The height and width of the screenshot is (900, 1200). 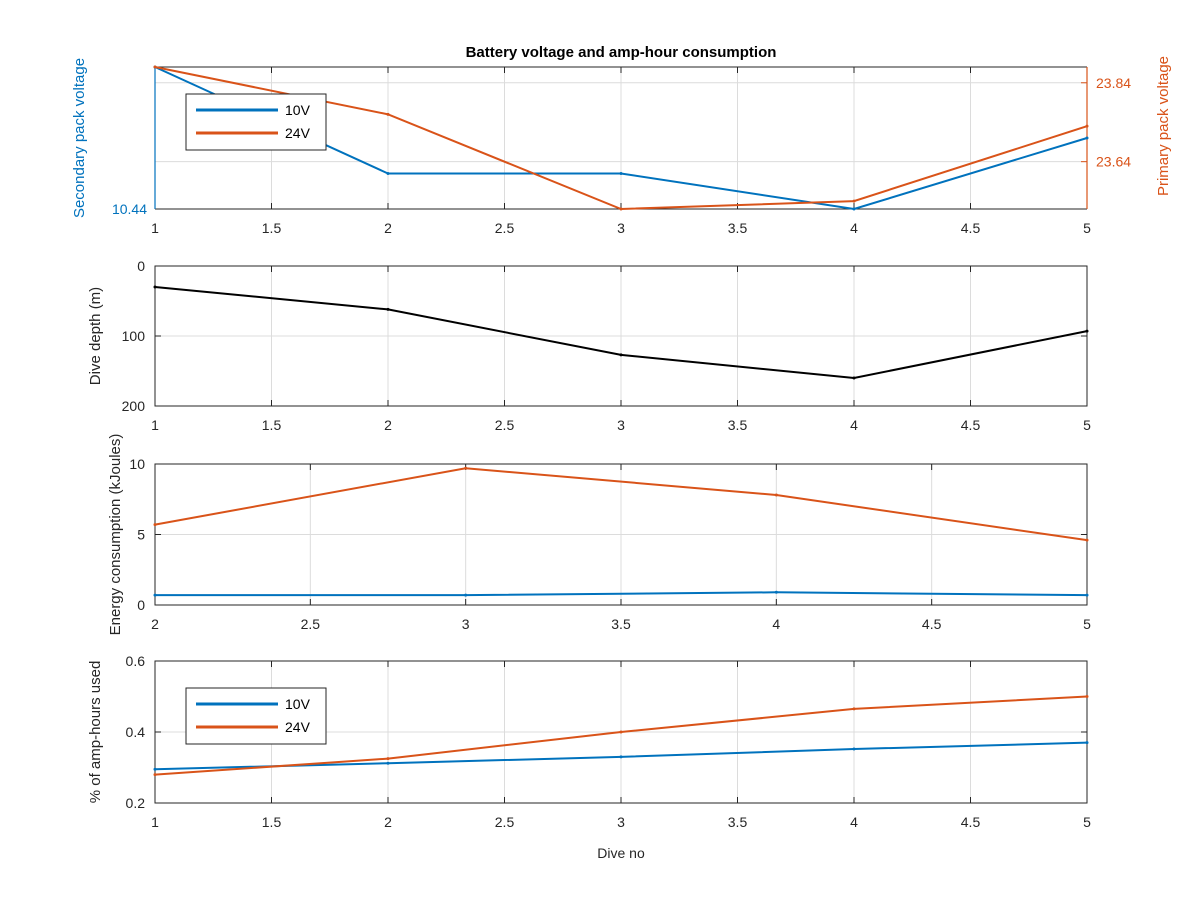 What do you see at coordinates (1087, 425) in the screenshot?
I see `panel2-x-tick-label: 5` at bounding box center [1087, 425].